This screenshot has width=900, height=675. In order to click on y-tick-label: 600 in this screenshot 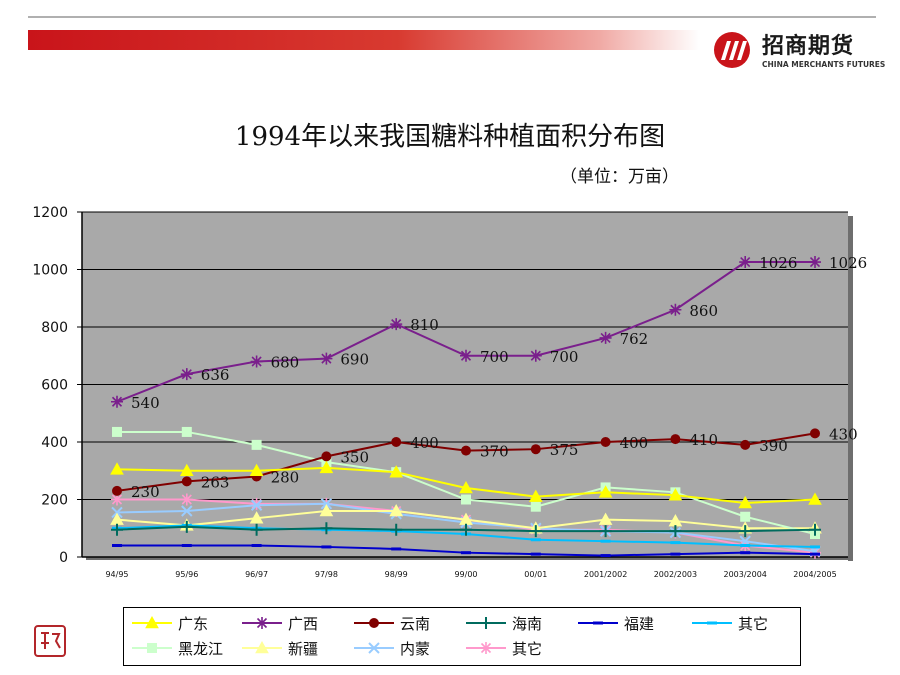, I will do `click(54, 386)`.